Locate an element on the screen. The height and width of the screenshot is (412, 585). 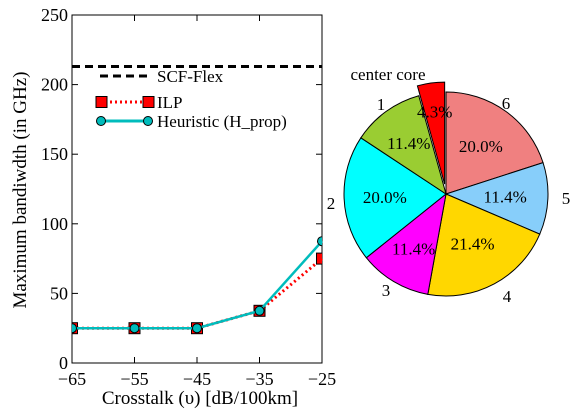
x-tick-label: −45 is located at coordinates (197, 379).